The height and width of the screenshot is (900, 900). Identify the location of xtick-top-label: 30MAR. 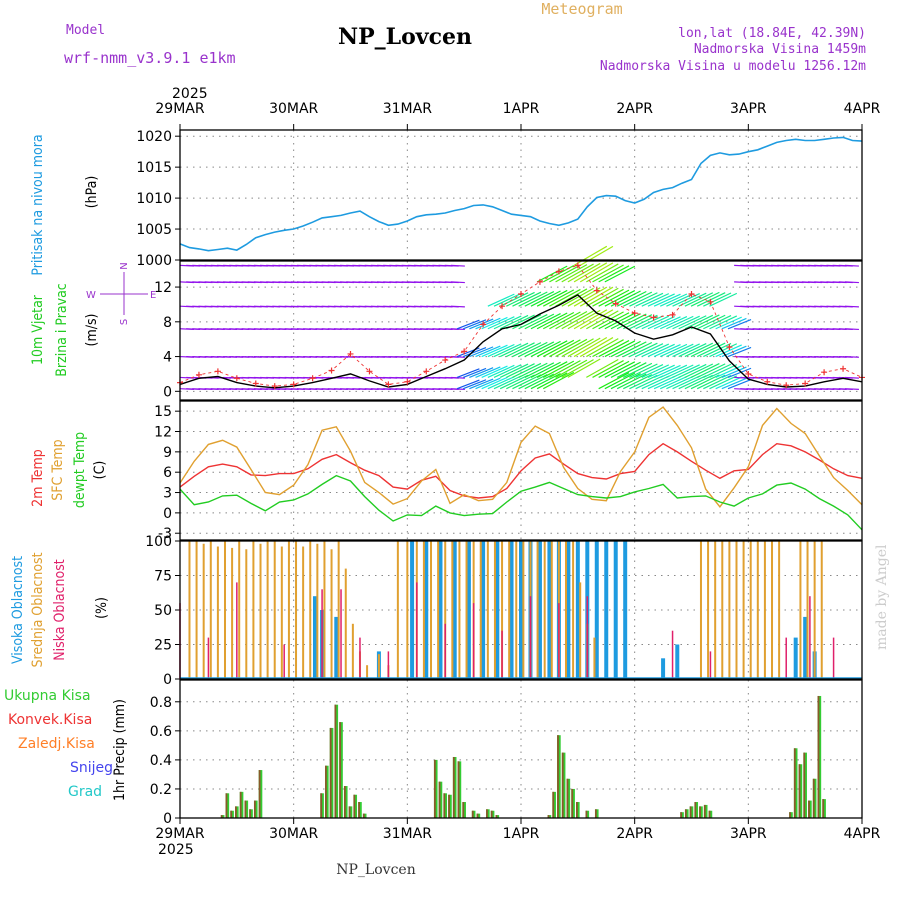
(293, 109).